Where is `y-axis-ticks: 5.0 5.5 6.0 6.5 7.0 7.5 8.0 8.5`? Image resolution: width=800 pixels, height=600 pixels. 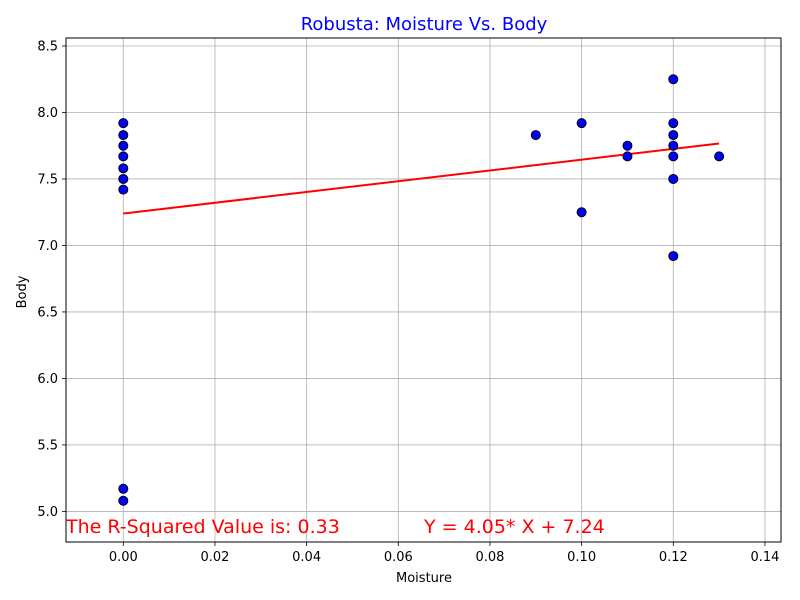 y-axis-ticks: 5.0 5.5 6.0 6.5 7.0 7.5 8.0 8.5 is located at coordinates (51, 279).